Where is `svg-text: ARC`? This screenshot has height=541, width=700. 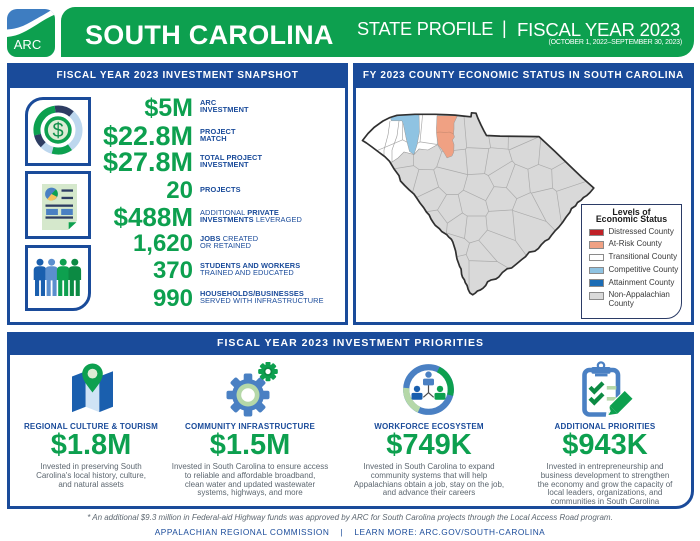
svg-text: ARC is located at coordinates (27, 44).